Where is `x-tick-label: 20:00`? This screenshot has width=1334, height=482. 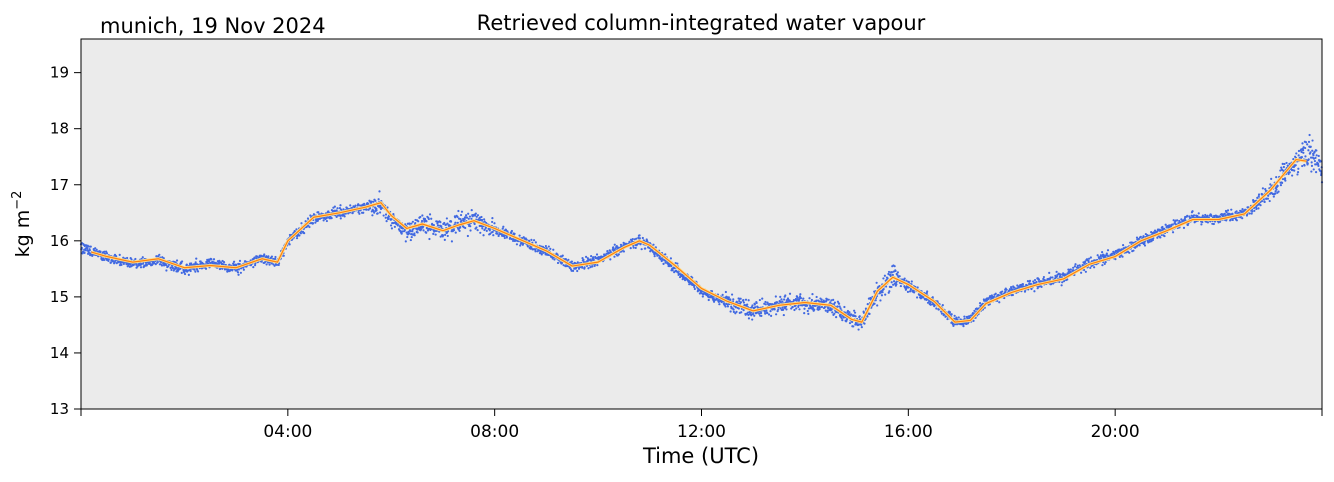
x-tick-label: 20:00 is located at coordinates (1115, 432).